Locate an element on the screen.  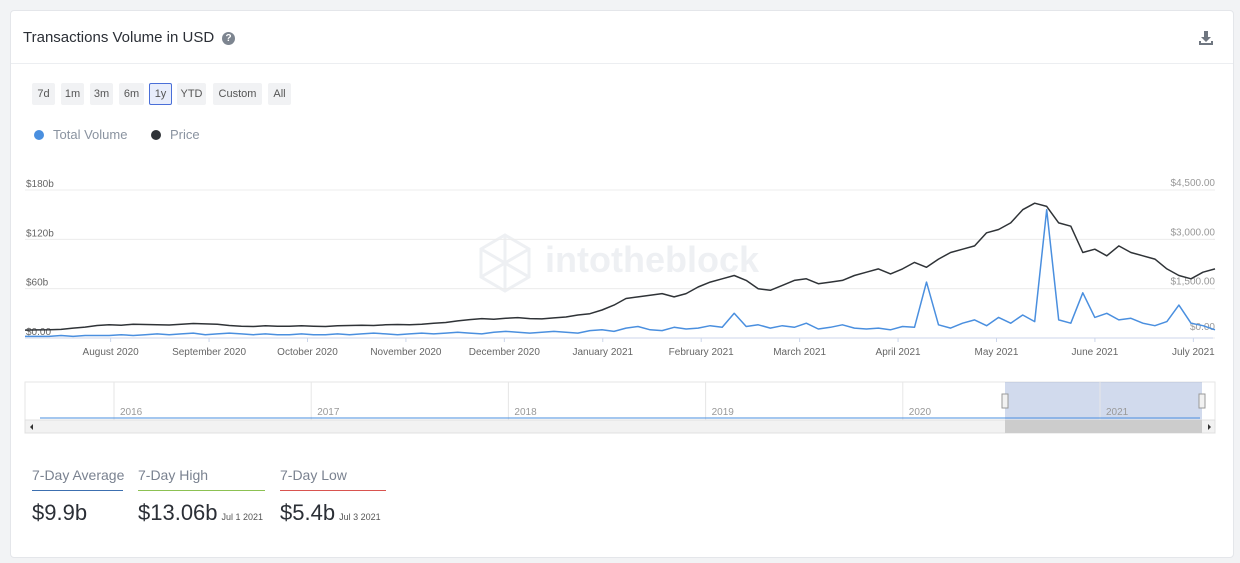
download-icon is located at coordinates (1206, 38).